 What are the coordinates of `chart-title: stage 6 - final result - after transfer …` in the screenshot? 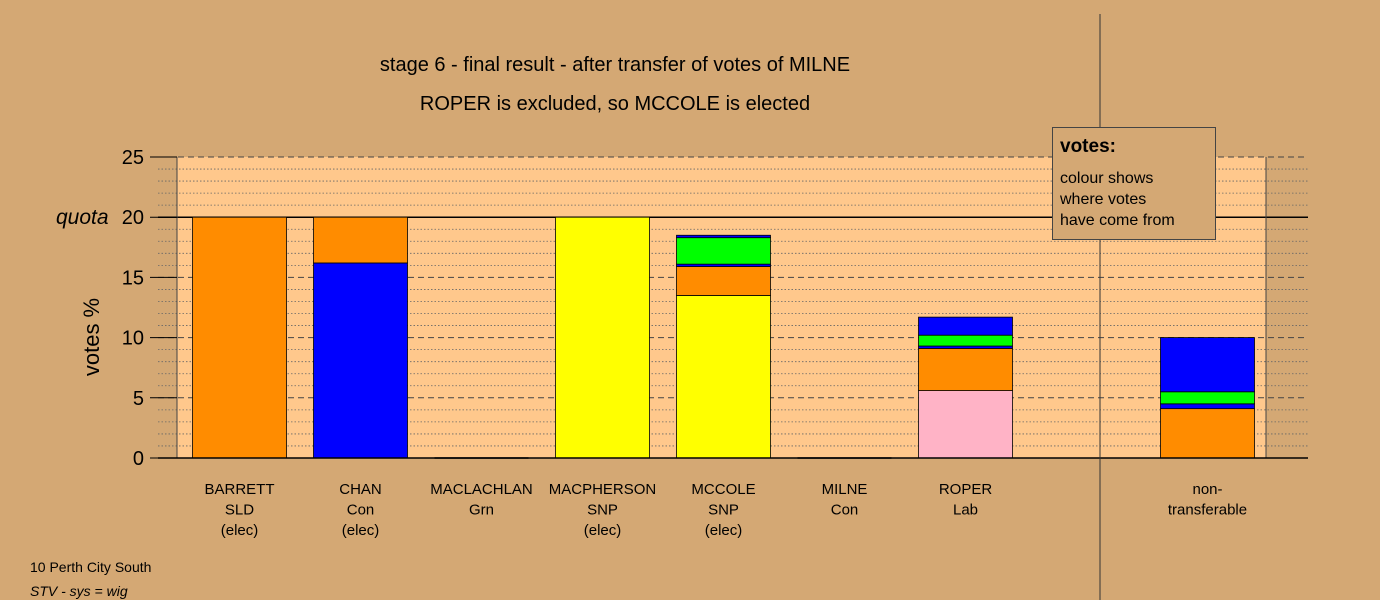 It's located at (615, 65).